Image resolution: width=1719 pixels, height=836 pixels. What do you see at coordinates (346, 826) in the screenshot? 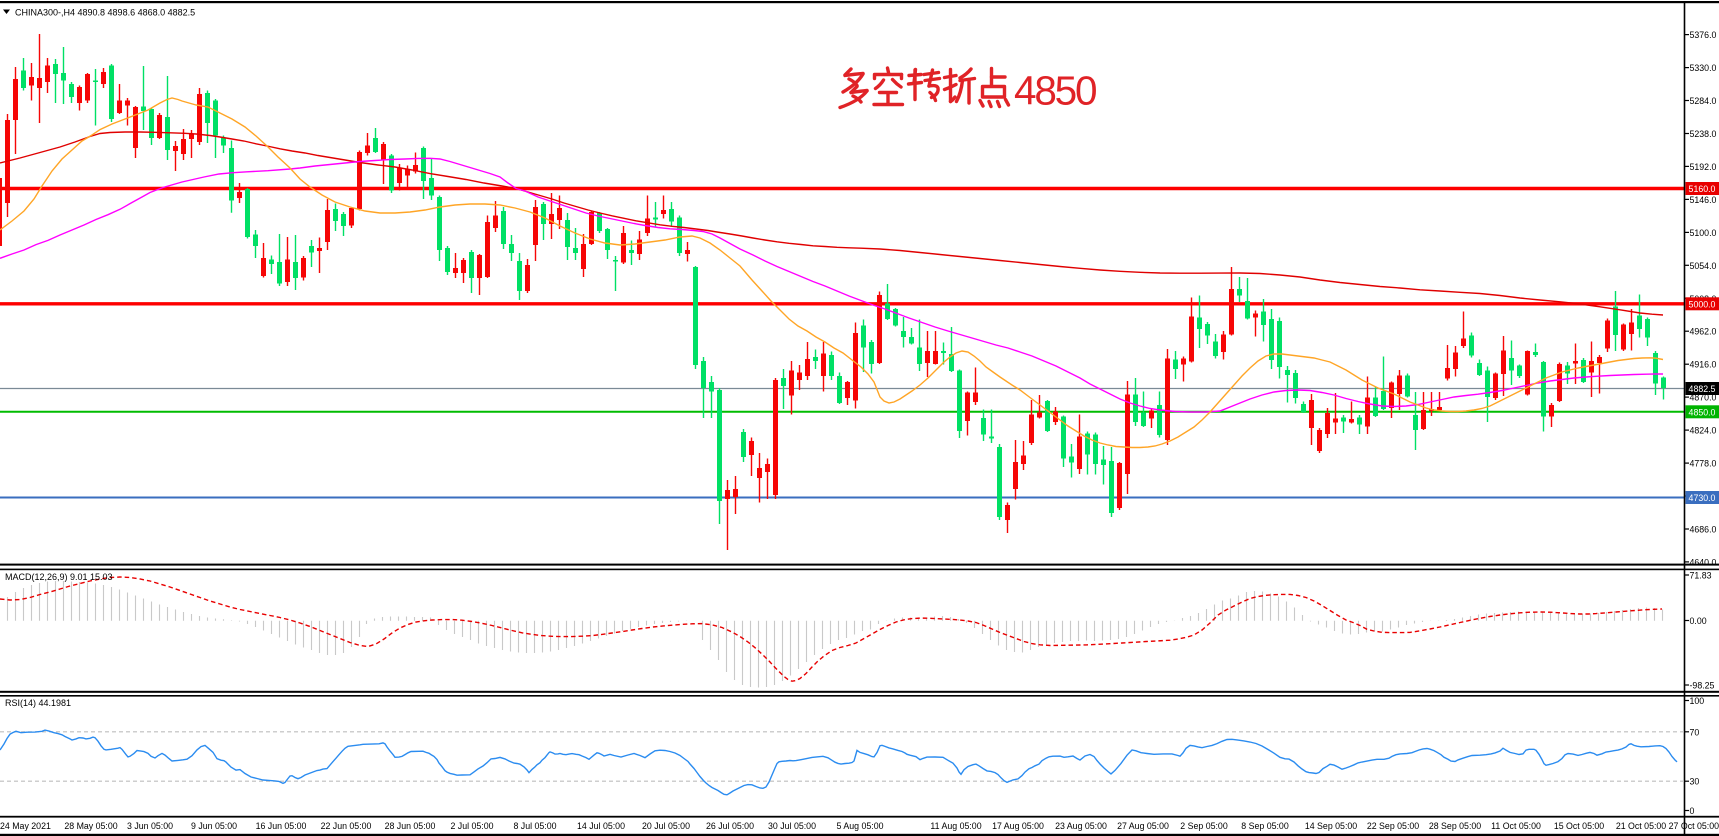
I see `svg-text: 22 Jun 05:00` at bounding box center [346, 826].